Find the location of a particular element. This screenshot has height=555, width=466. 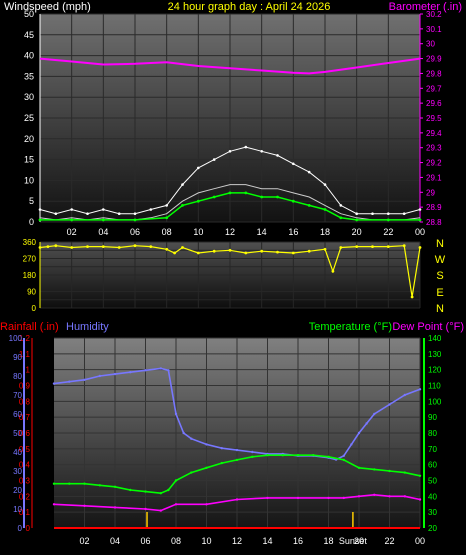

temp-y-tick: 120 is located at coordinates (435, 370).